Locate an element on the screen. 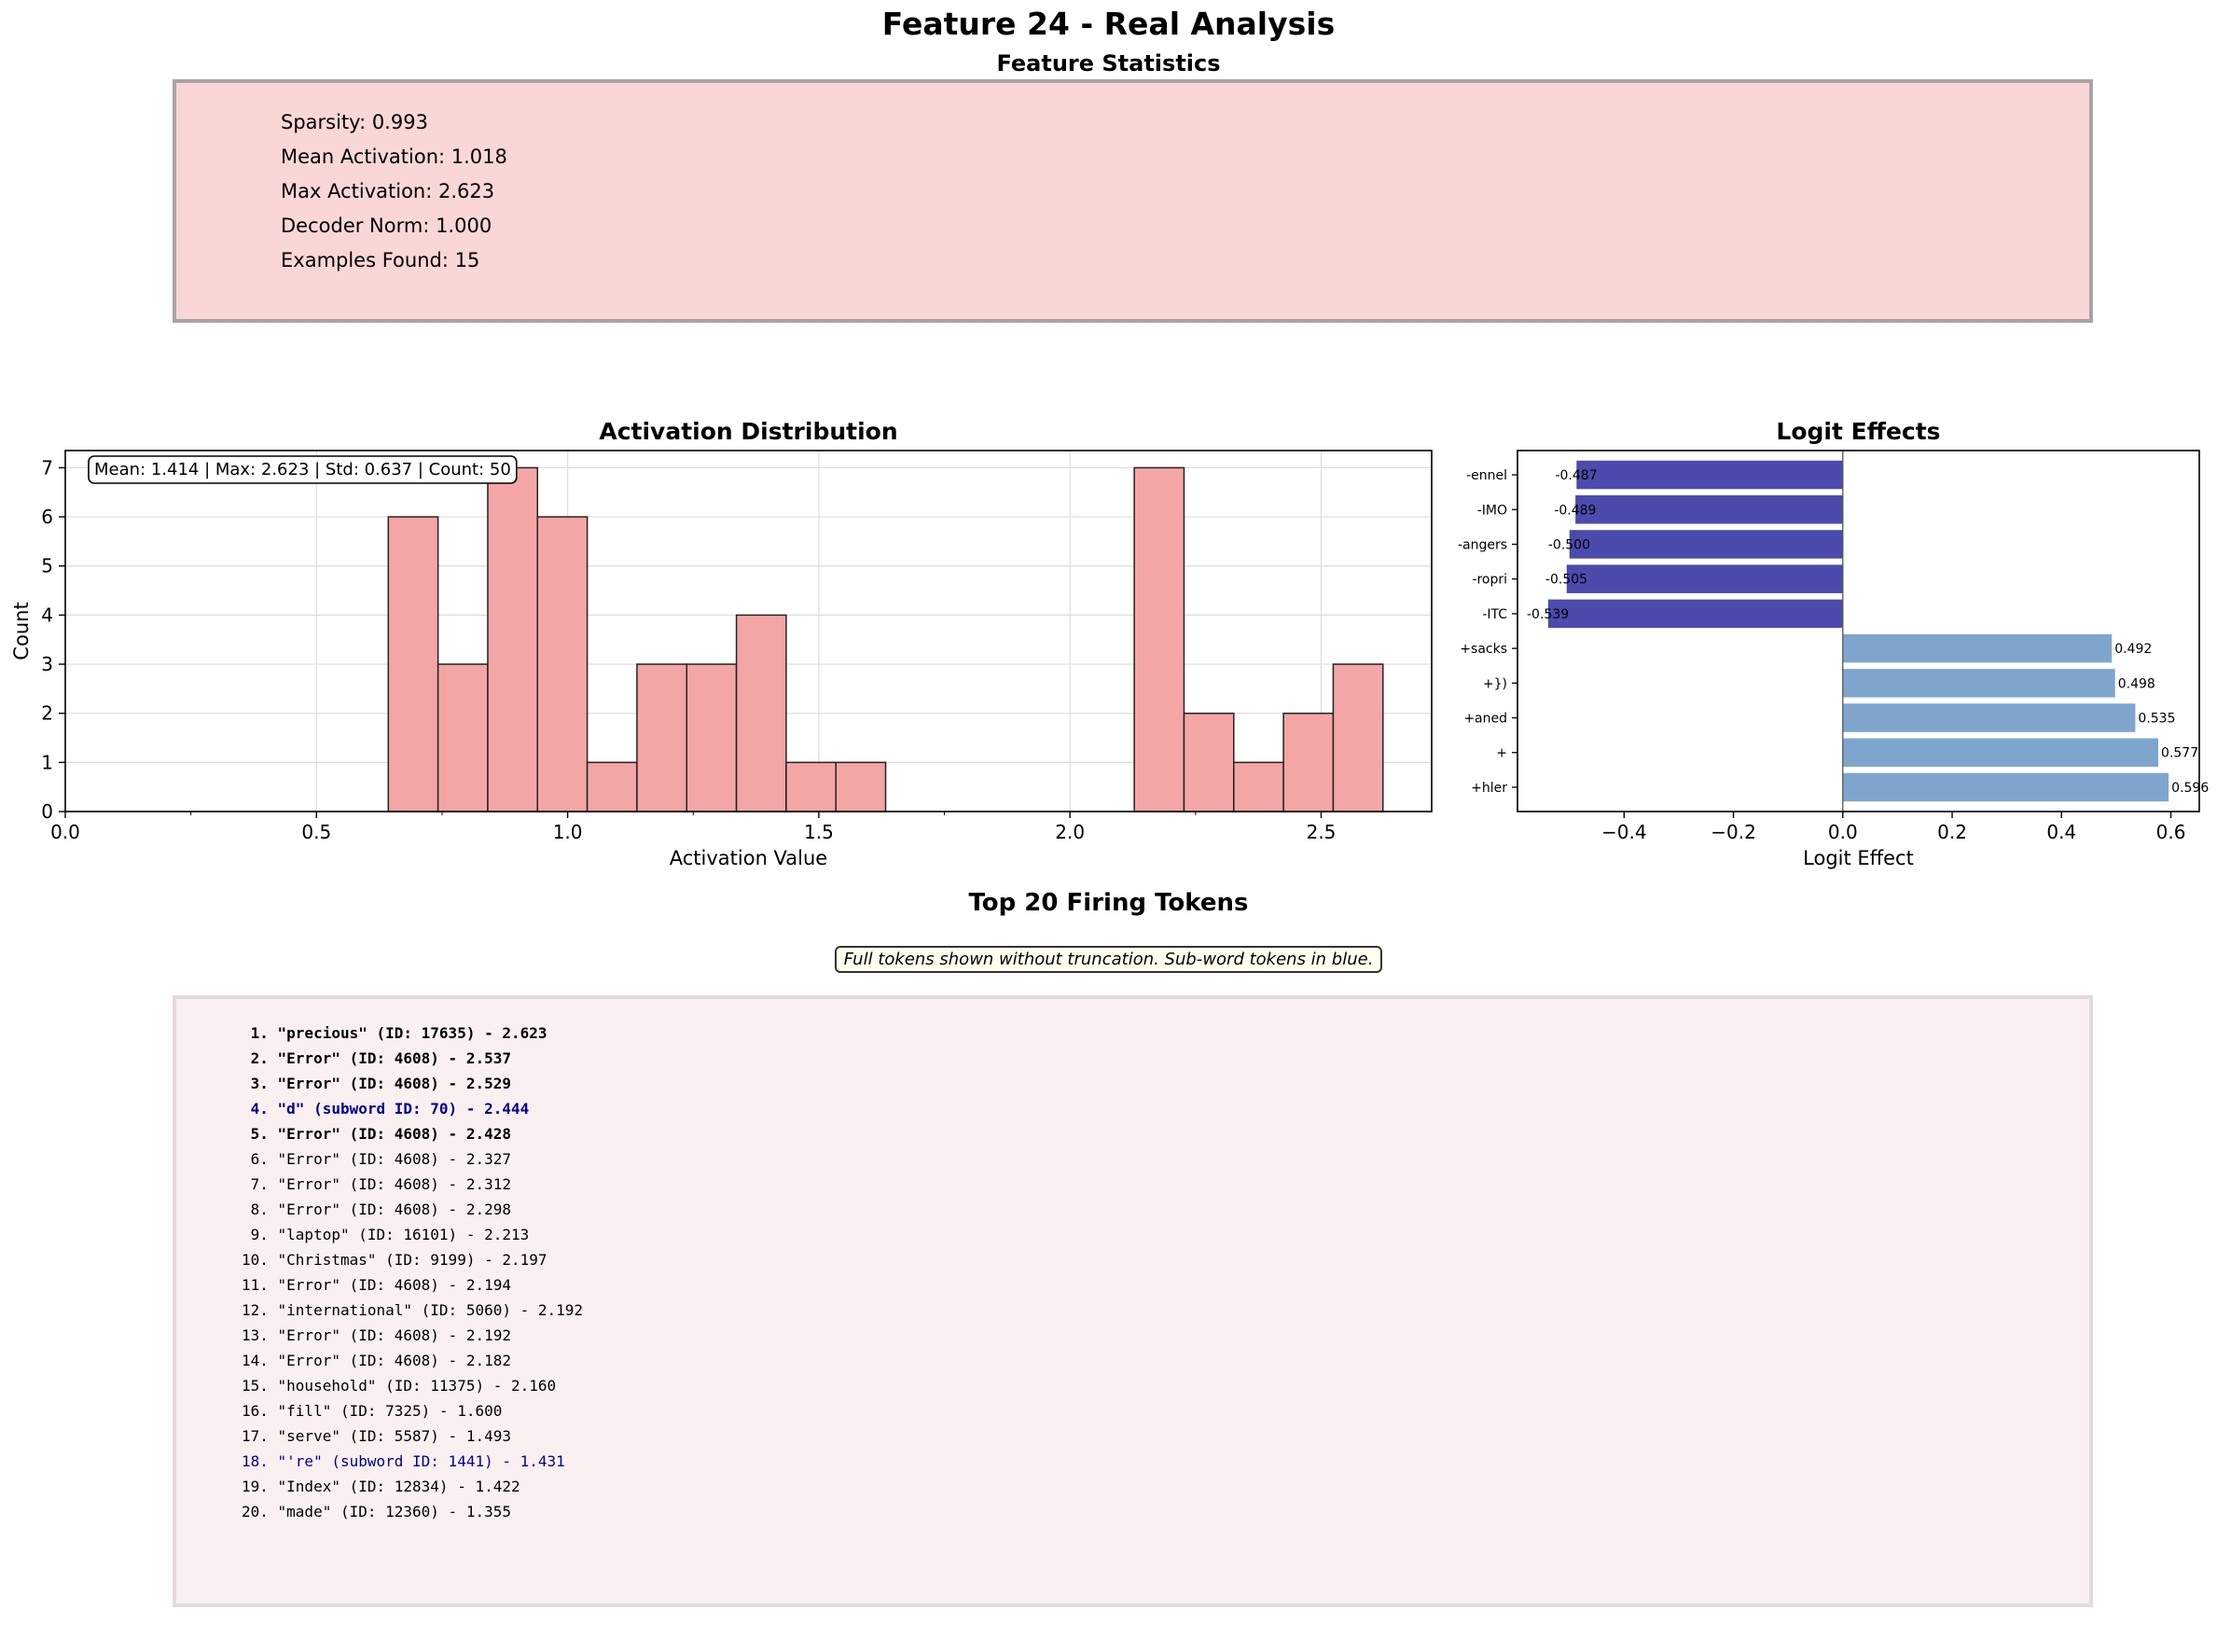 Image resolution: width=2217 pixels, height=1652 pixels. hist-x-tick-label: 1.0 is located at coordinates (568, 832).